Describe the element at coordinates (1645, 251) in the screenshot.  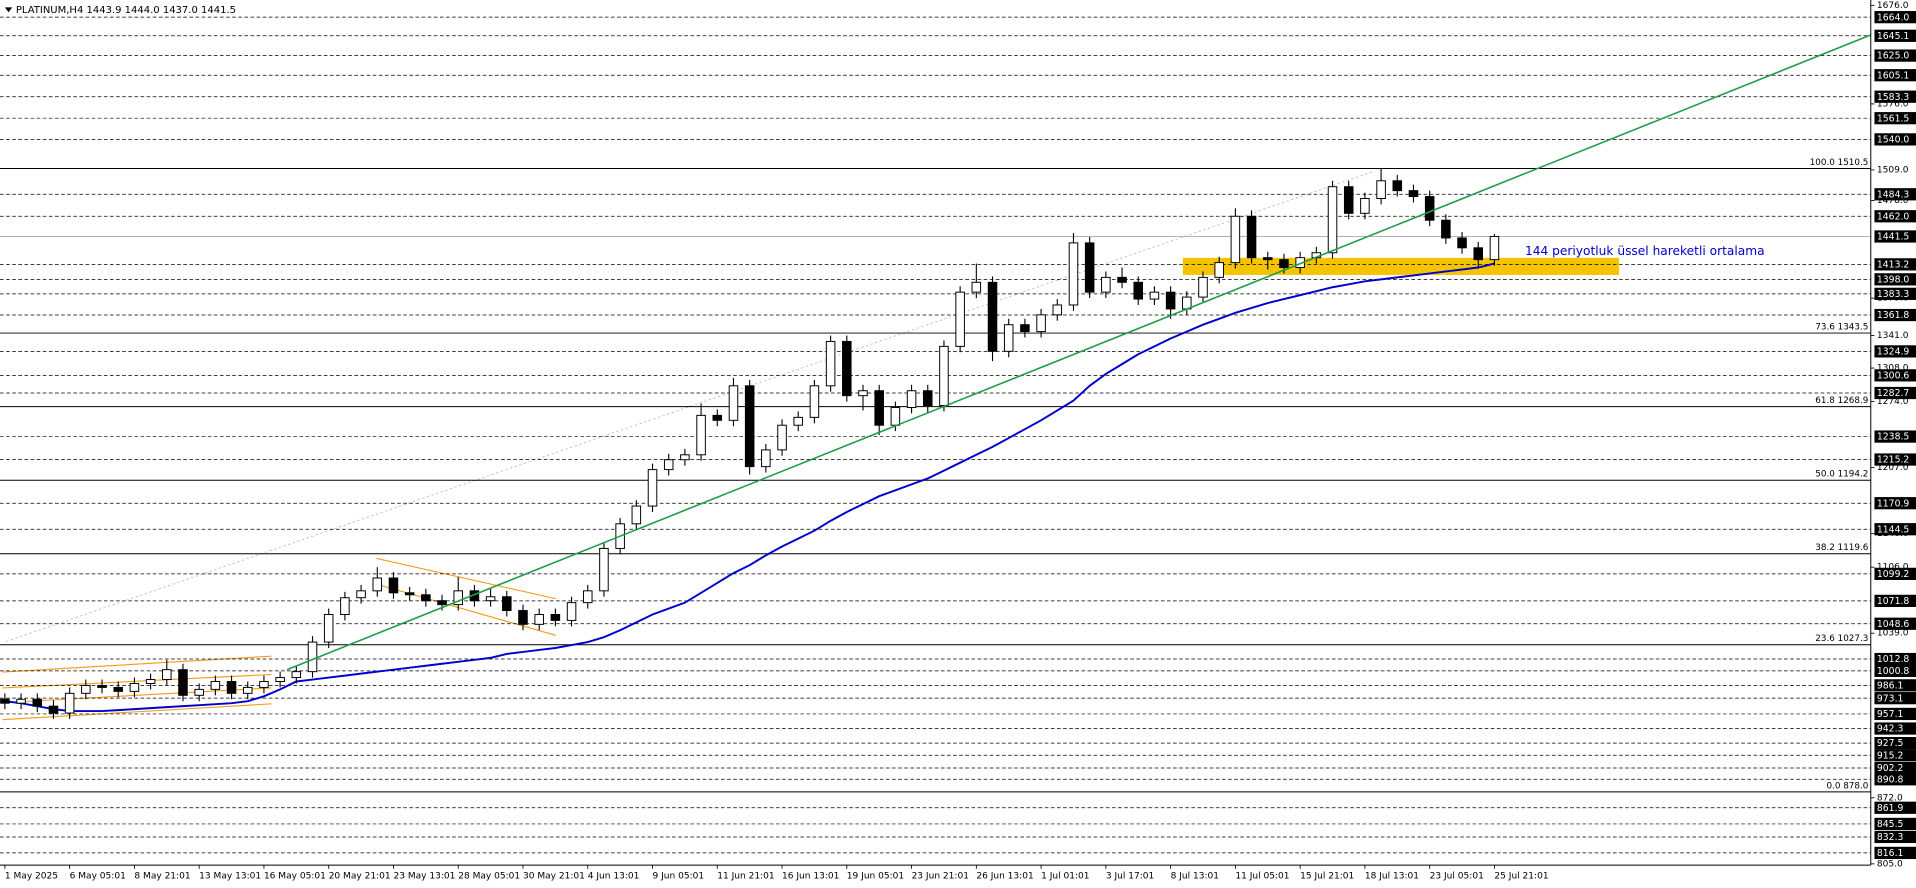
I see `ema-annotation: 144 periyotluk üssel hareketli ortalama` at that location.